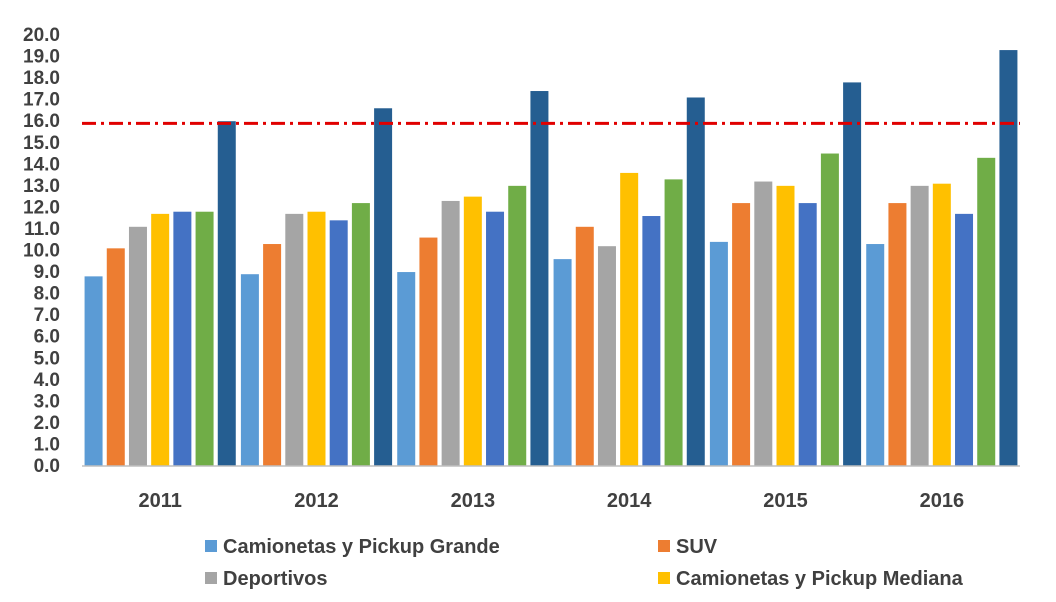 The image size is (1056, 602). What do you see at coordinates (473, 501) in the screenshot?
I see `x-tick-label: 2013` at bounding box center [473, 501].